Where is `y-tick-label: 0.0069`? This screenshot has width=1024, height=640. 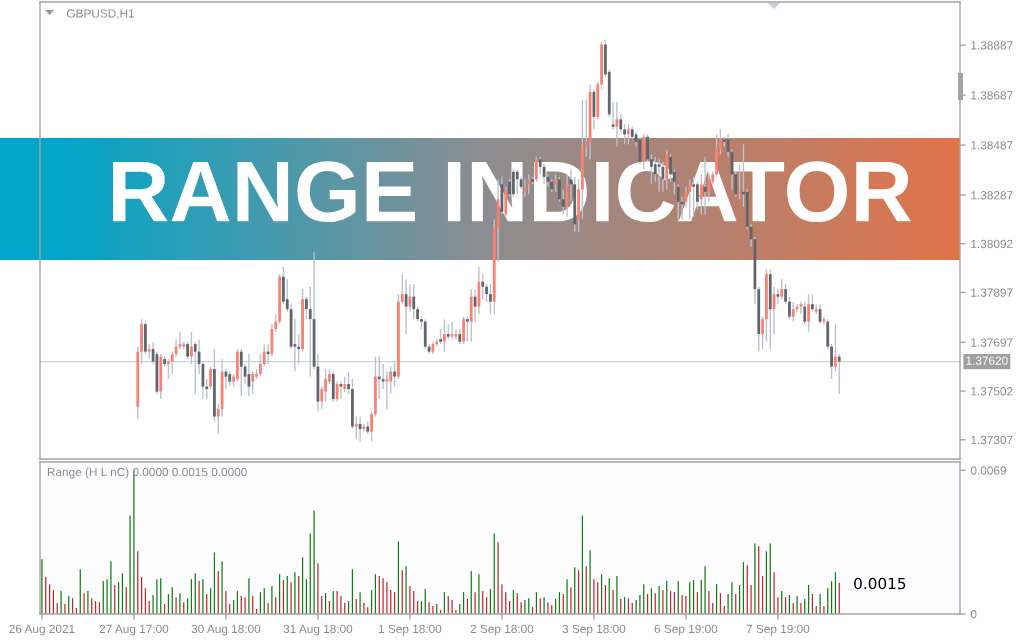 y-tick-label: 0.0069 is located at coordinates (988, 470).